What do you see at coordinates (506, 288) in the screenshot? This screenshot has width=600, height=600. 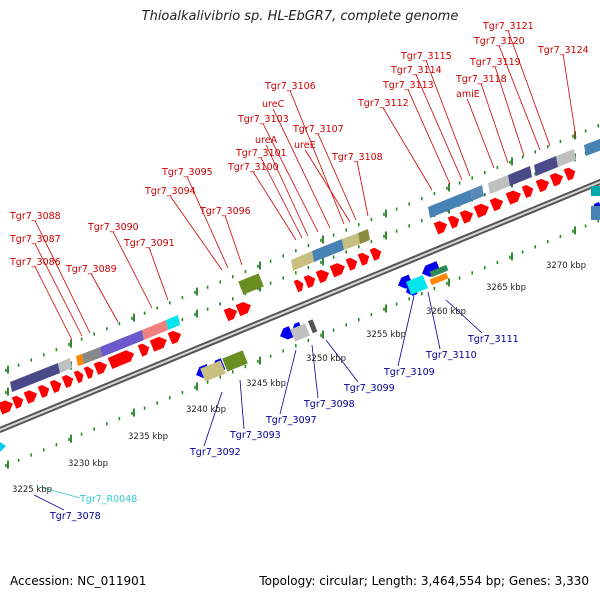 I see `scale-label: 3265 kbp` at bounding box center [506, 288].